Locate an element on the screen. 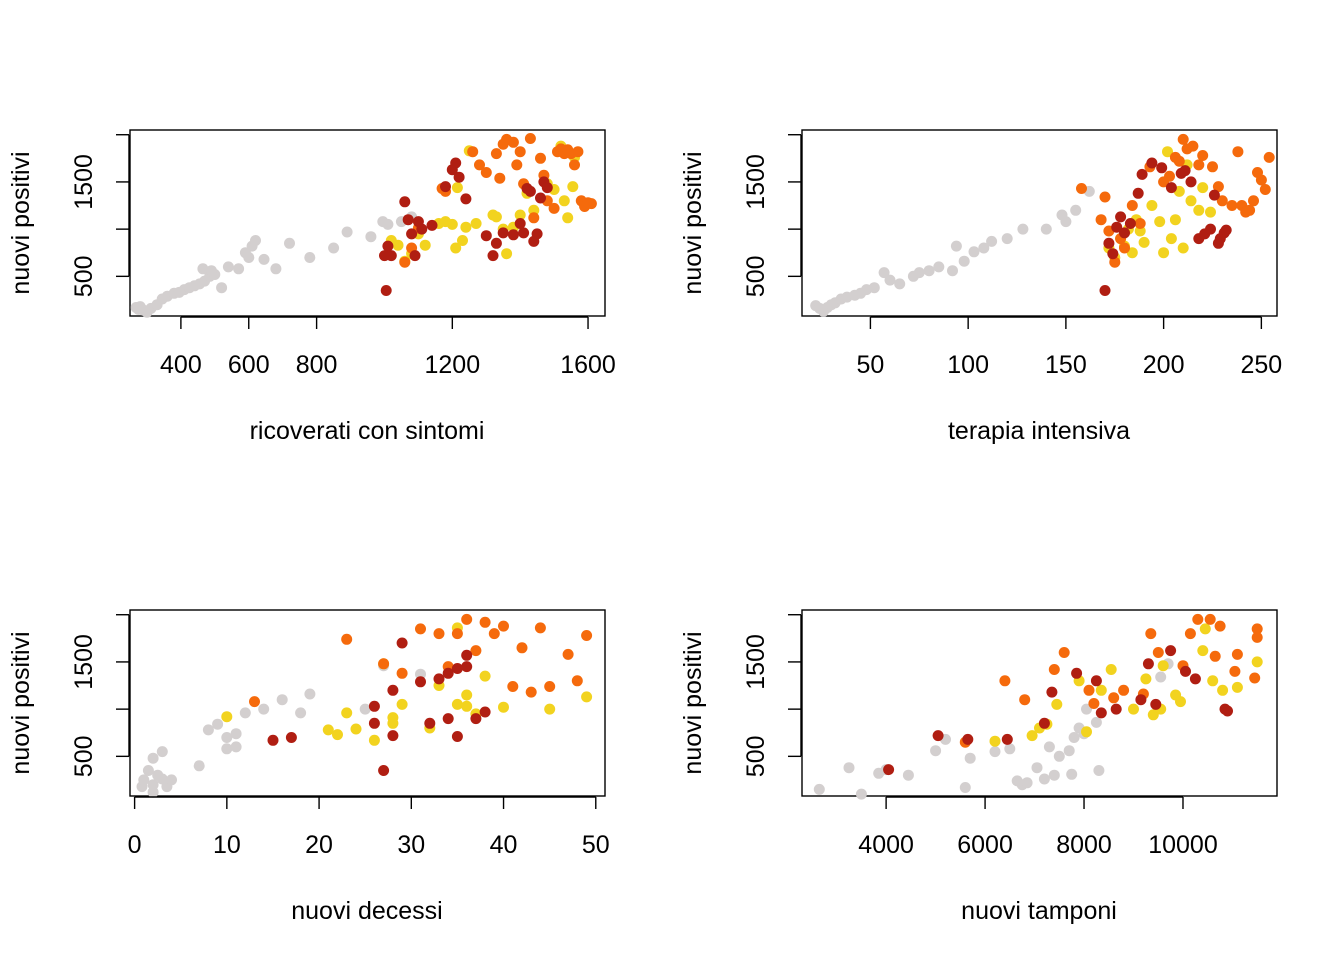 Image resolution: width=1344 pixels, height=960 pixels. y-axis: 500 1500 is located at coordinates (772, 695).